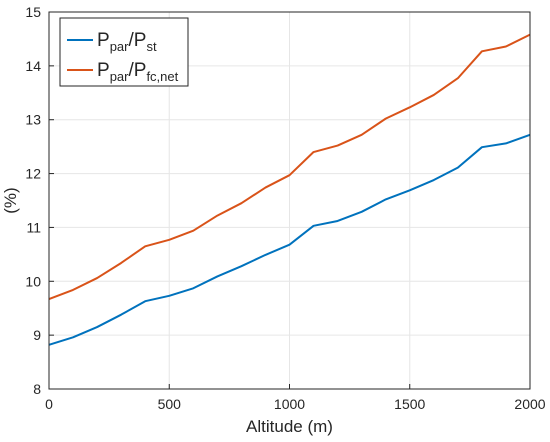 The height and width of the screenshot is (442, 550). Describe the element at coordinates (33, 174) in the screenshot. I see `y-tick-label: 12` at that location.